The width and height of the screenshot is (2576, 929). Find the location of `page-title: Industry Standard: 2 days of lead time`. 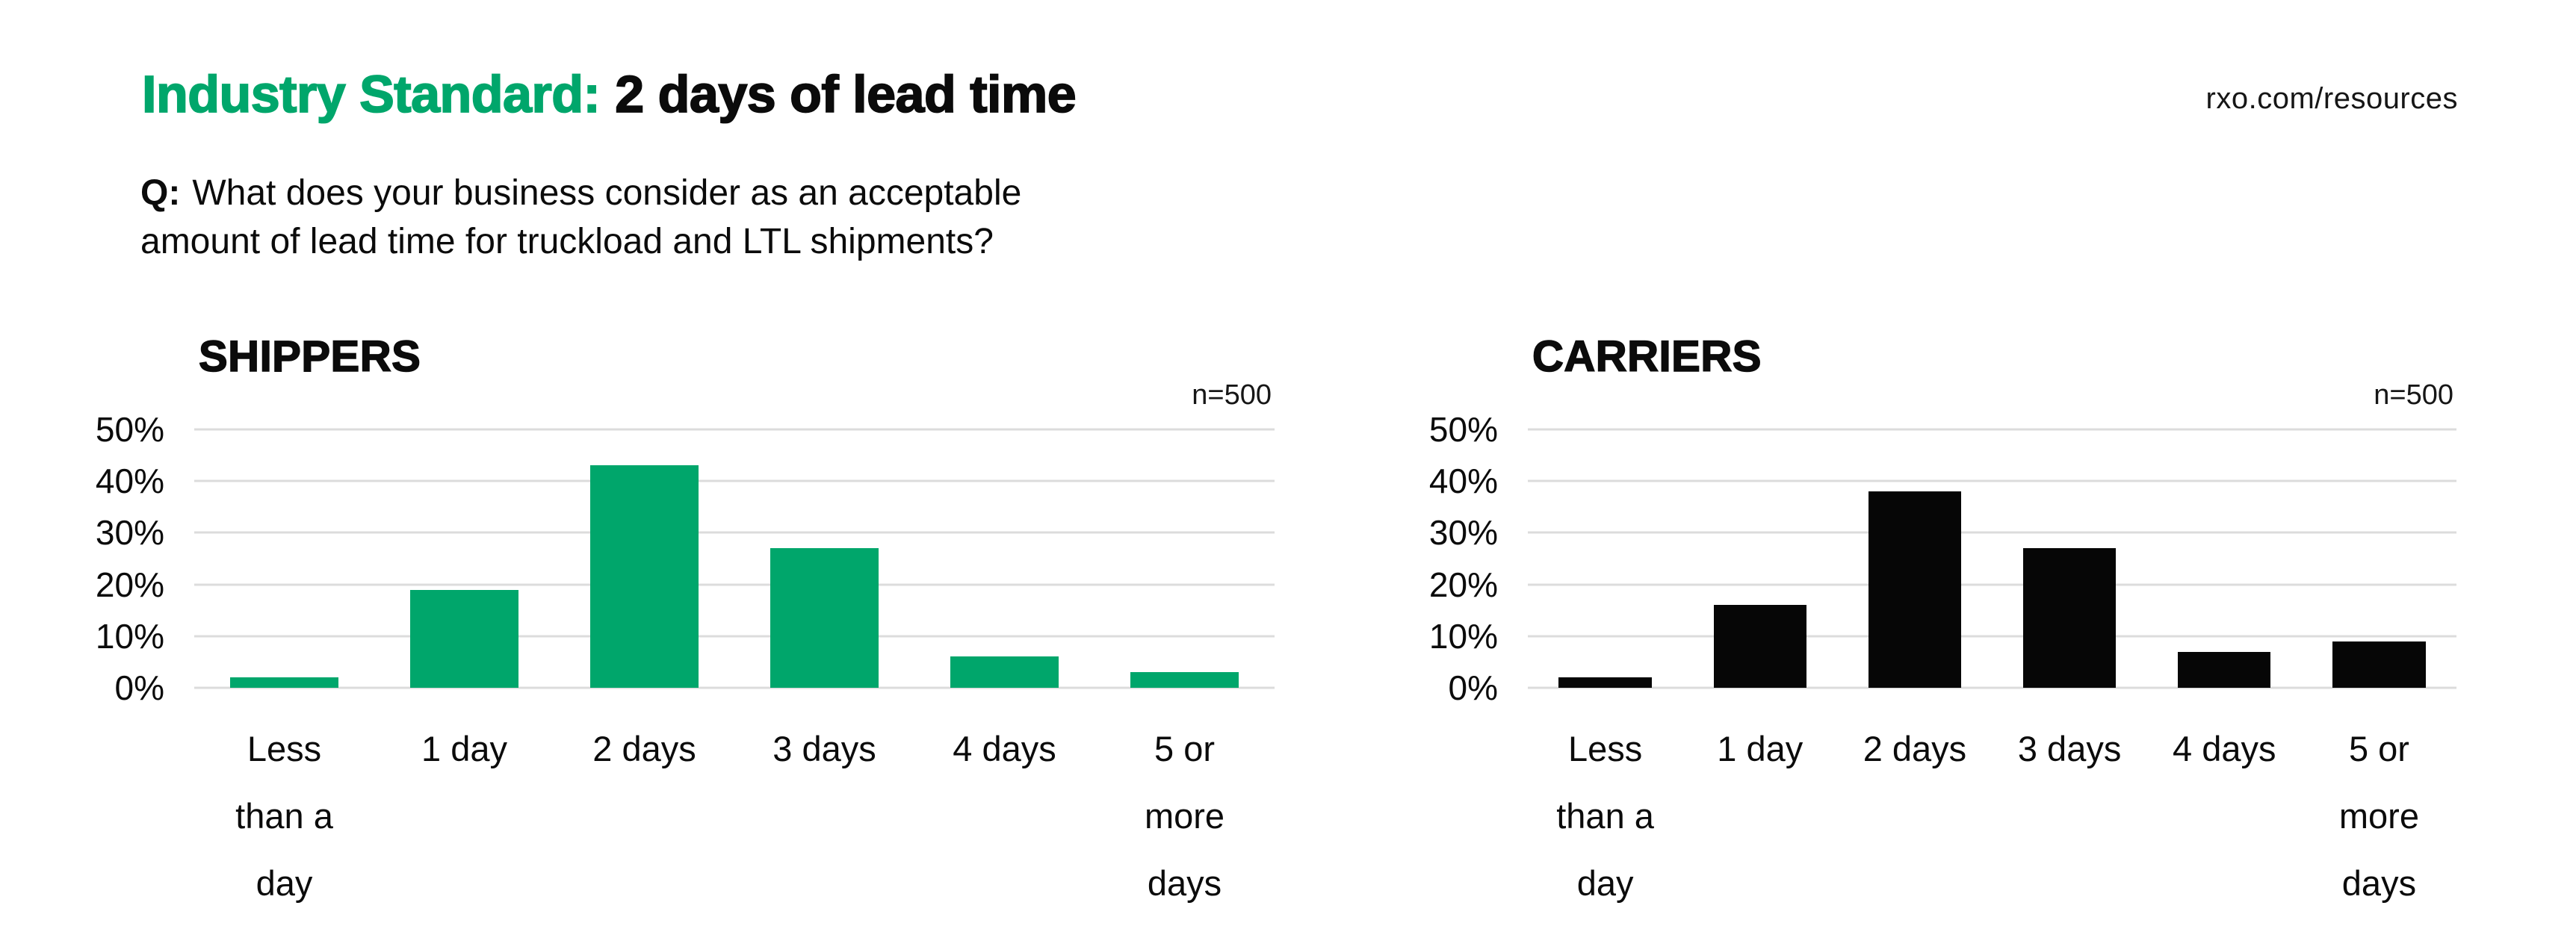

page-title: Industry Standard: 2 days of lead time is located at coordinates (609, 94).